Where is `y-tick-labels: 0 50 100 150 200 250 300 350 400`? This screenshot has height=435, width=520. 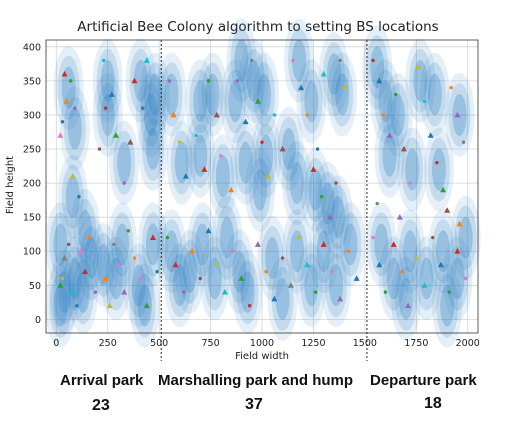
y-tick-labels: 0 50 100 150 200 250 300 350 400 is located at coordinates (32, 184).